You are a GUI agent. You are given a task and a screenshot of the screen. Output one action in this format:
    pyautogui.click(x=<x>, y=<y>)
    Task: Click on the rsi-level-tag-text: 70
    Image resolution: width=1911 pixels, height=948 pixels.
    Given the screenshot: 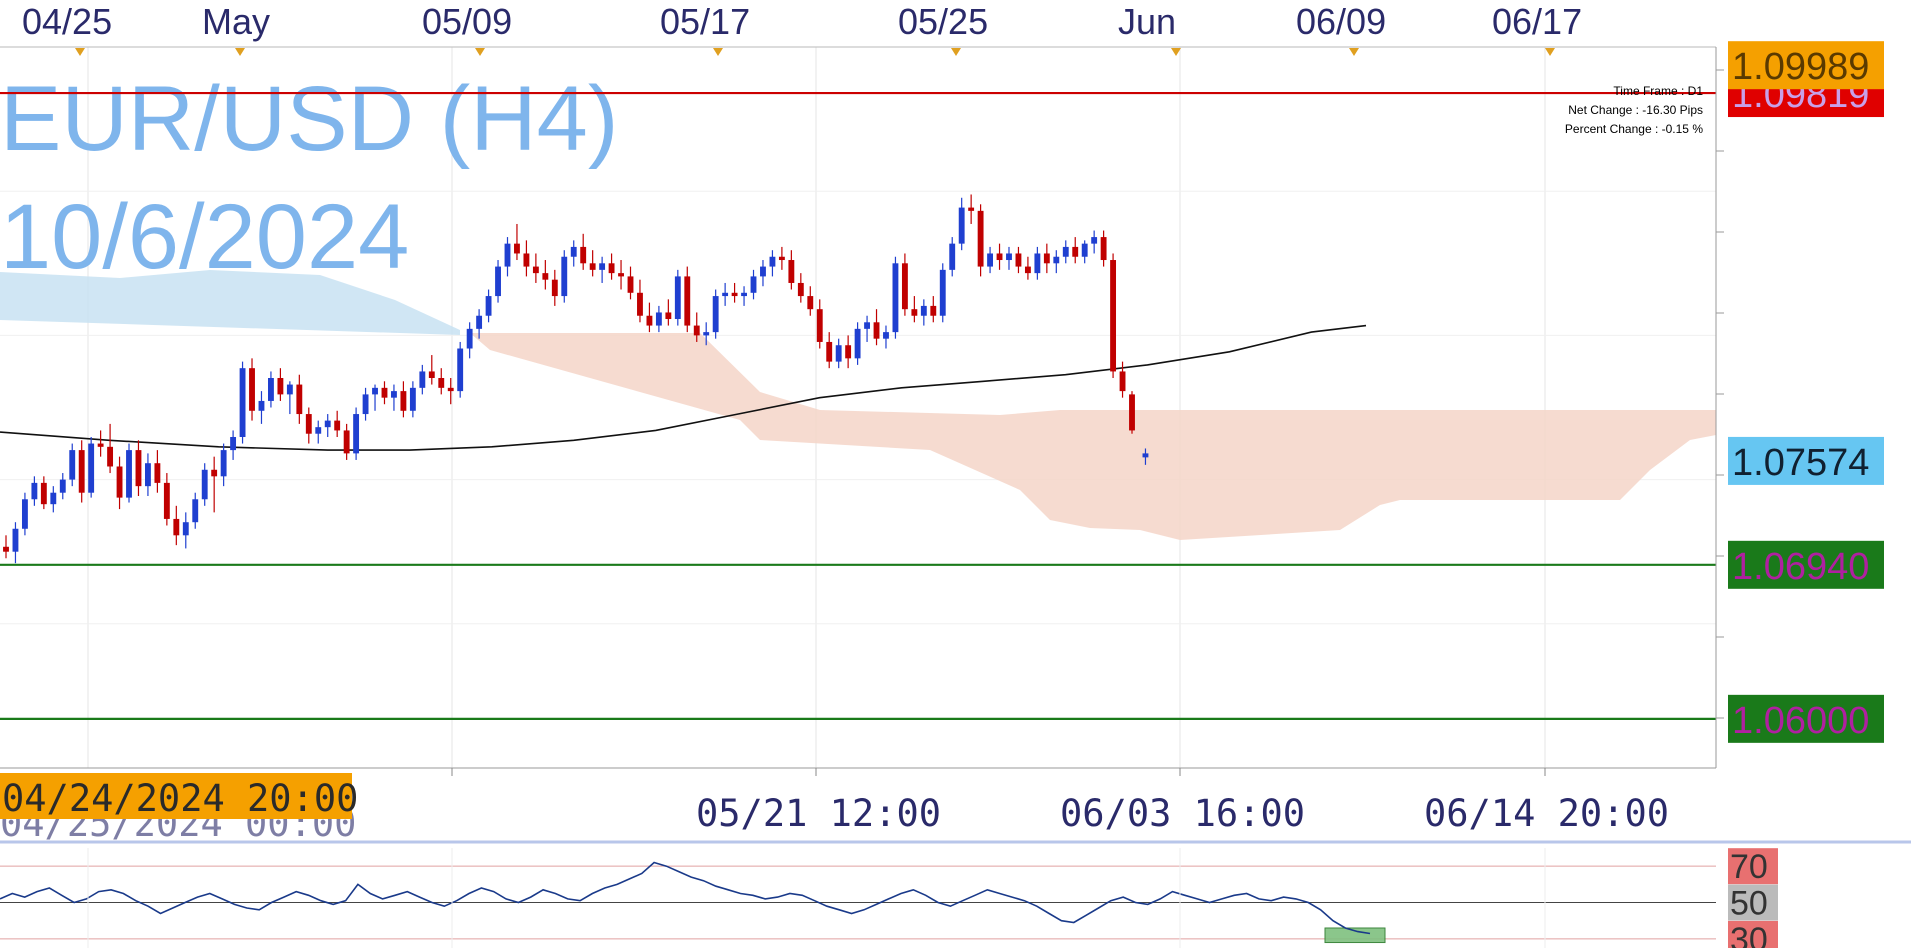 What is the action you would take?
    pyautogui.click(x=1749, y=867)
    